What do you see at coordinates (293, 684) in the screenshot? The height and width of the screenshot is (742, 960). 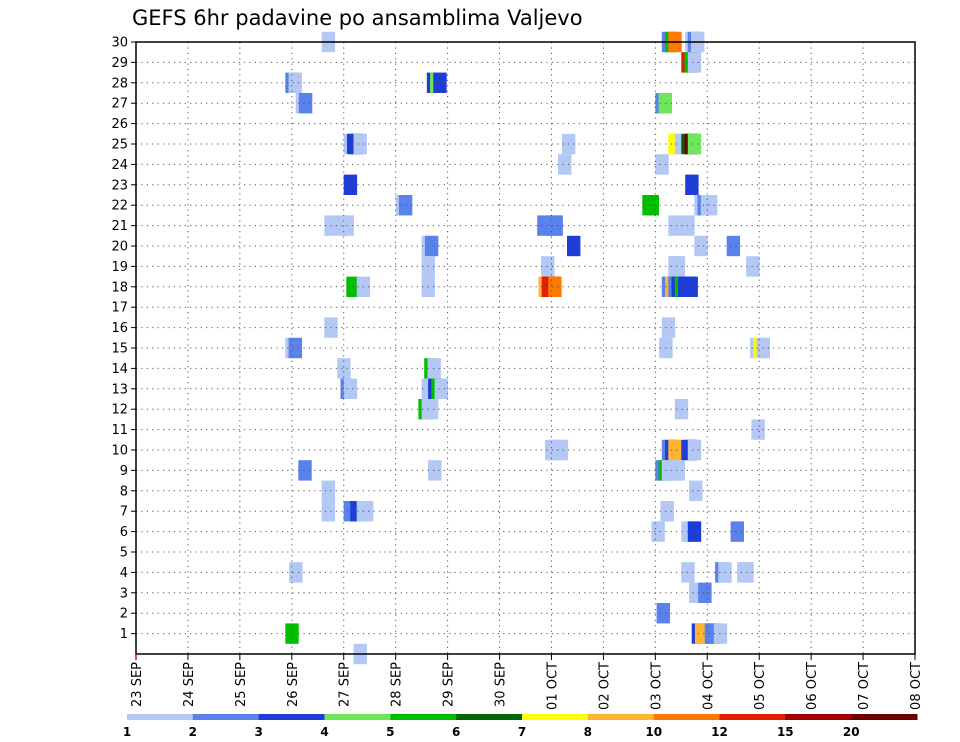 I see `x-tick-label: 26 SEP` at bounding box center [293, 684].